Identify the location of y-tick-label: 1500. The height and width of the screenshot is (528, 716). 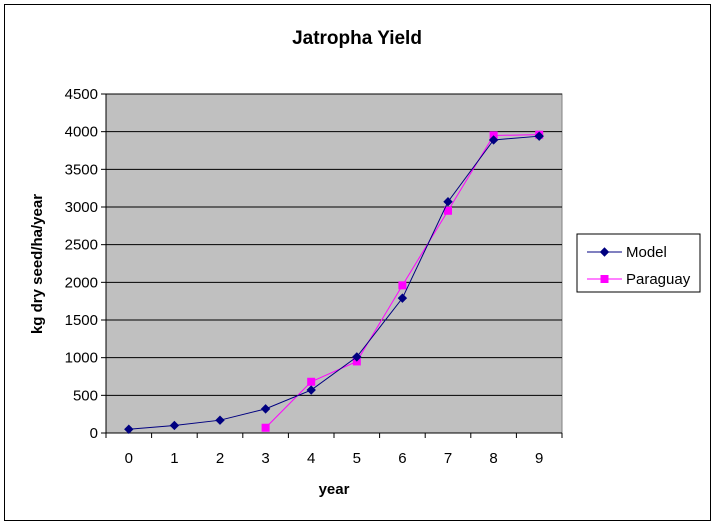
(81, 320).